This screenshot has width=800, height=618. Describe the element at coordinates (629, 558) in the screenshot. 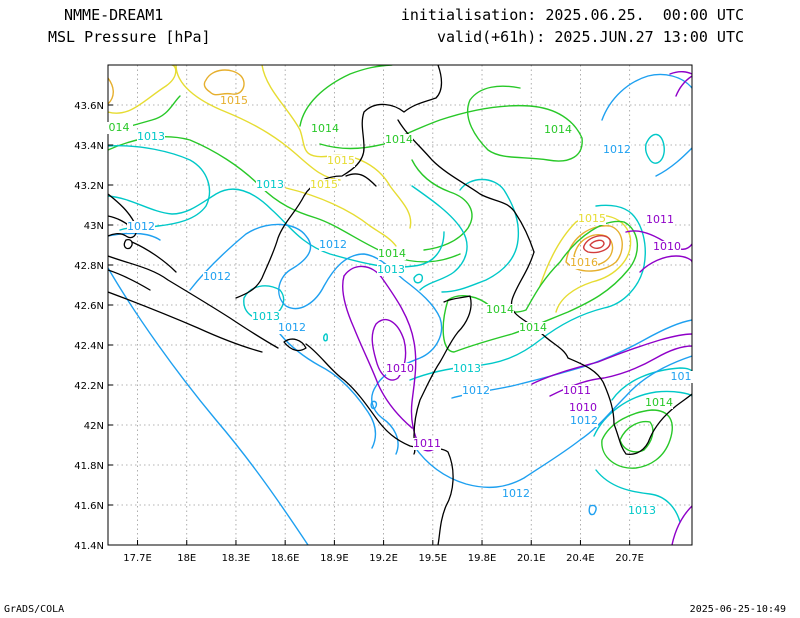

I see `lon-tick-label: 20.7E` at that location.